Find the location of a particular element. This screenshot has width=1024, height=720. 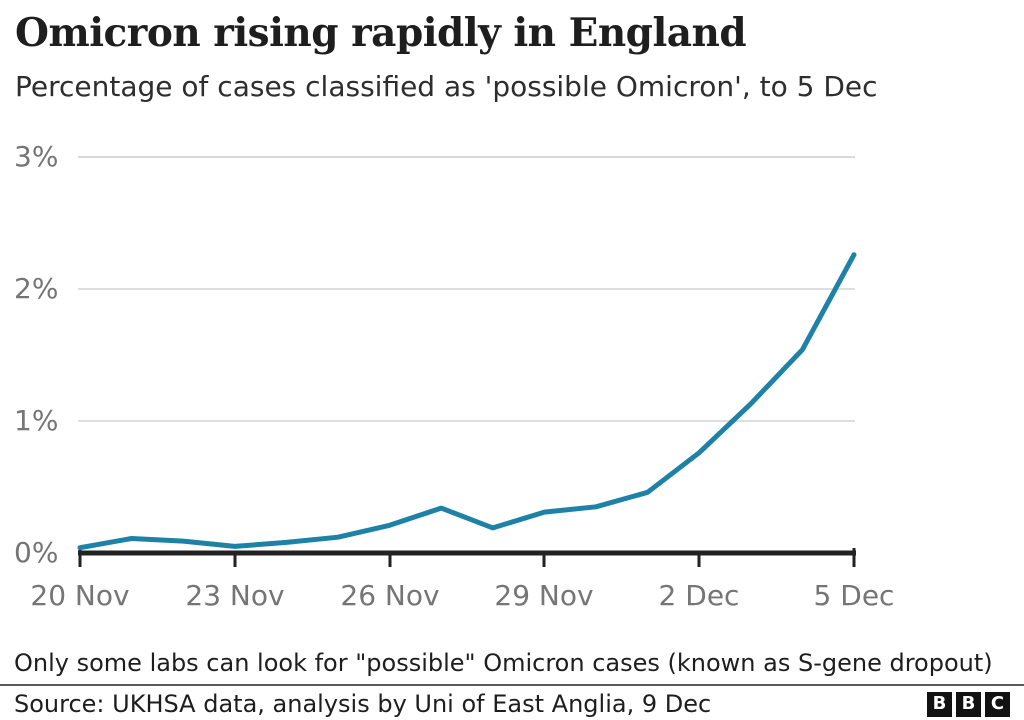

x-tick-label-23nov: 23 Nov is located at coordinates (235, 595).